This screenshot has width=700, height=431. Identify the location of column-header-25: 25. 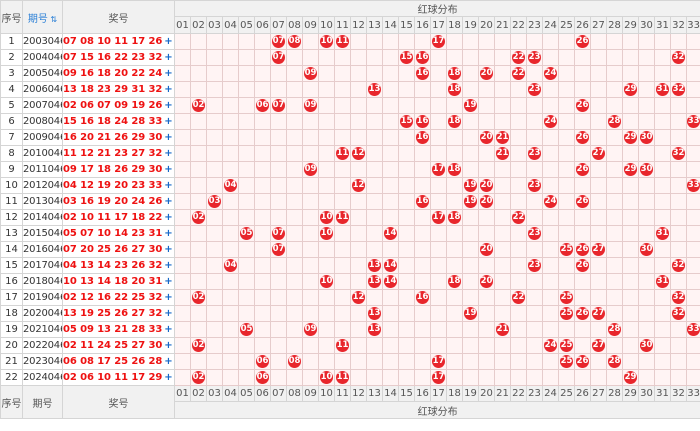
(566, 393).